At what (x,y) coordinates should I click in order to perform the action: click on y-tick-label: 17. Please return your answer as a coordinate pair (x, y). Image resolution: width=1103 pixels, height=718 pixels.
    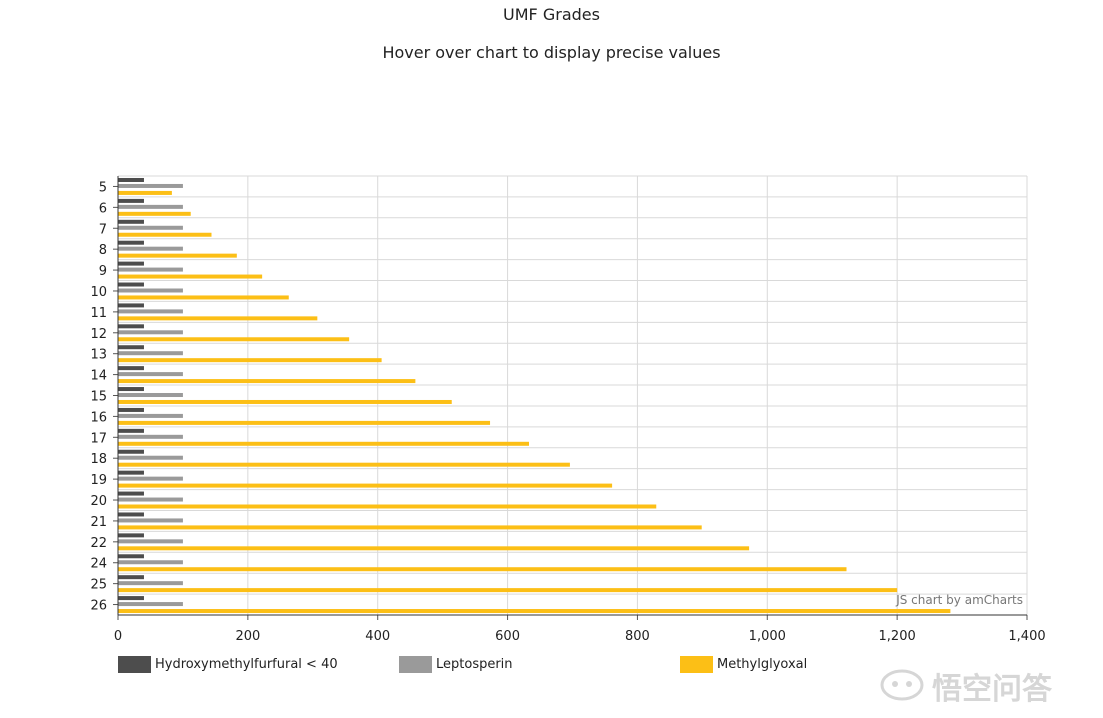
    Looking at the image, I should click on (98, 438).